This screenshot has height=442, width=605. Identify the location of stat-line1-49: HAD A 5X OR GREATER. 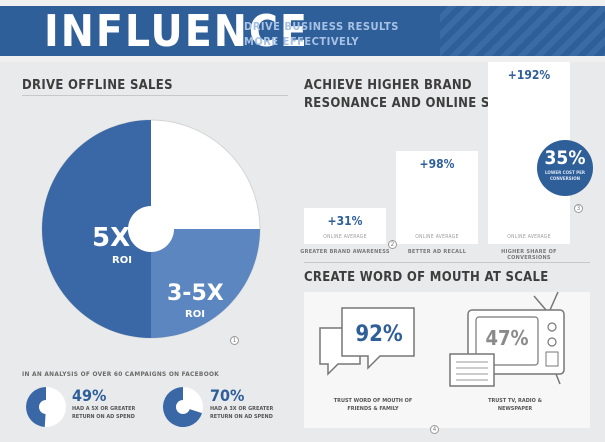
(104, 409).